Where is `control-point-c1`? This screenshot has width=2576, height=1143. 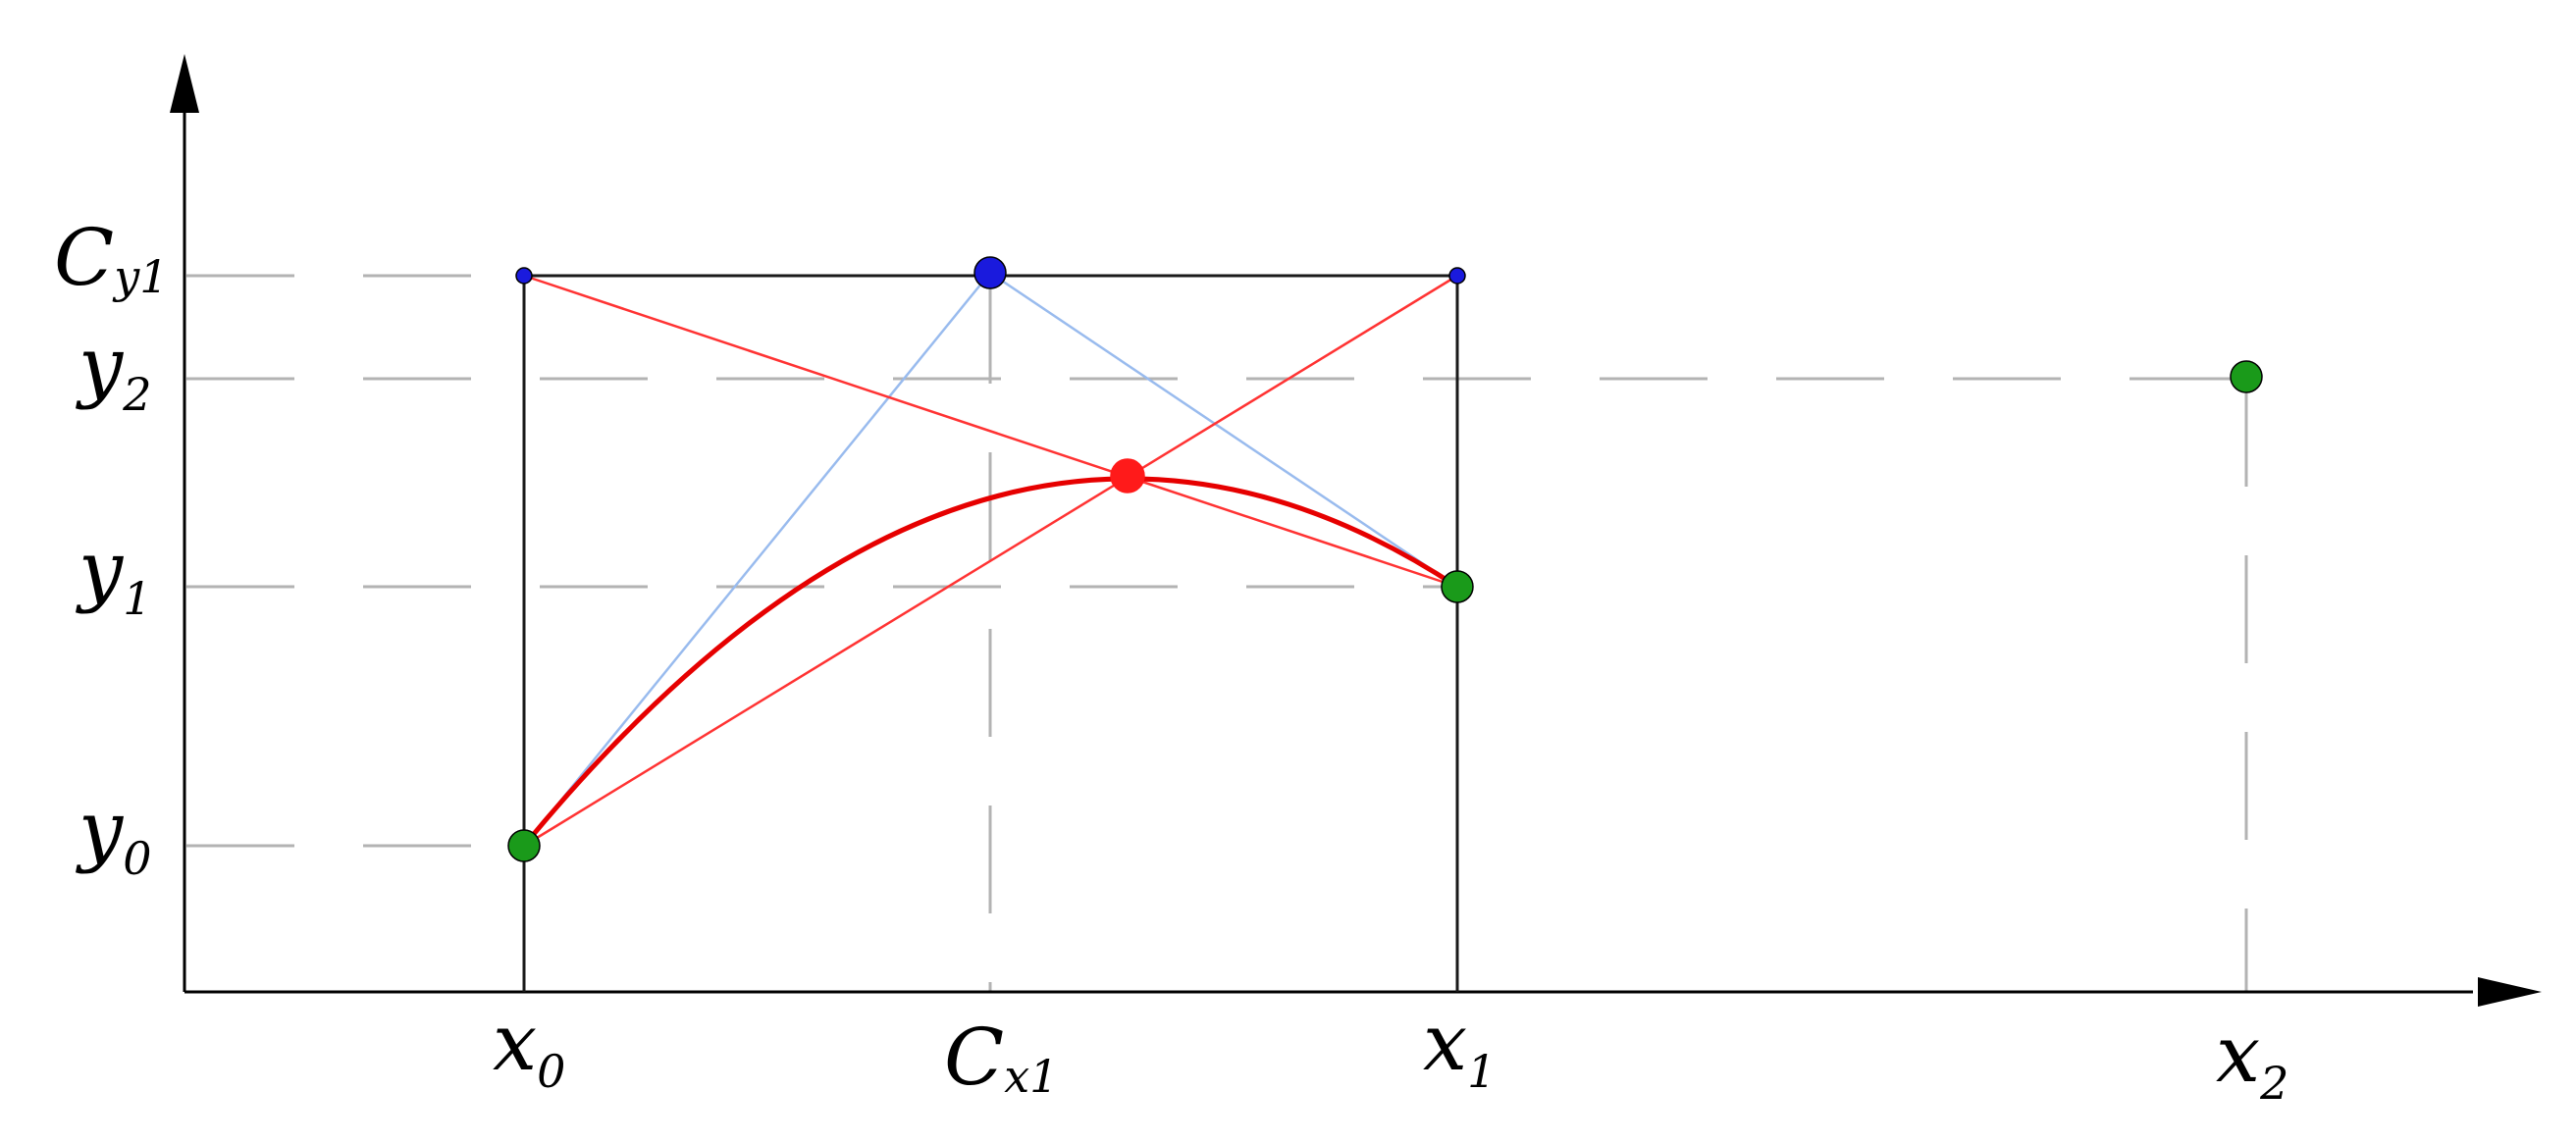
control-point-c1 is located at coordinates (990, 272).